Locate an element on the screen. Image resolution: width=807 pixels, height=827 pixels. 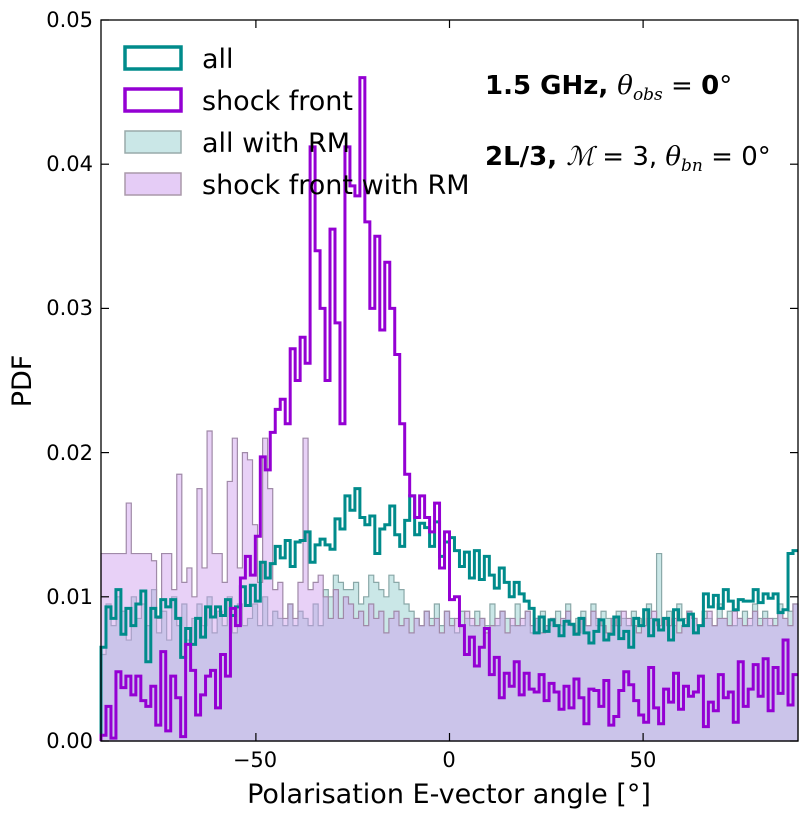
annotation-frequency: 1.5 GHz, θobs = 0° is located at coordinates (608, 88).